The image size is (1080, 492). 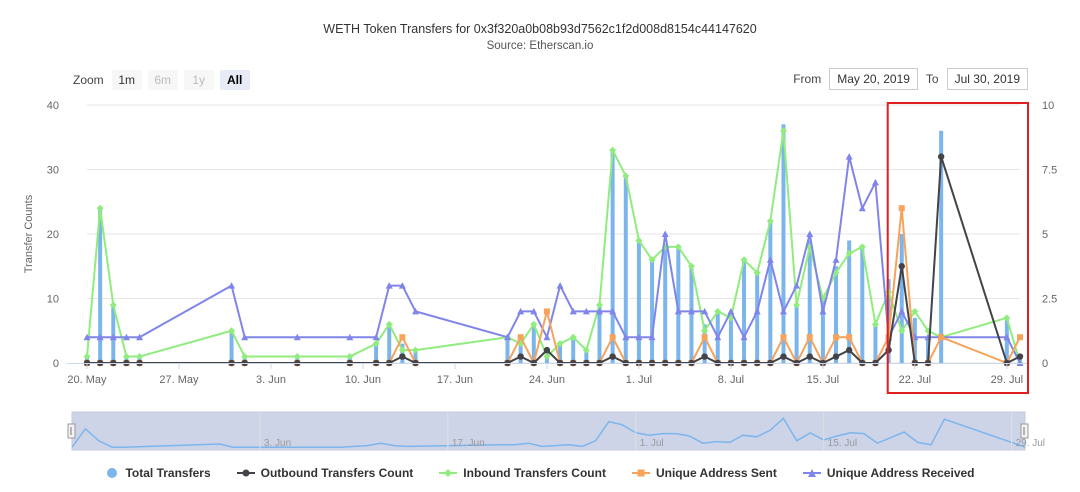 What do you see at coordinates (842, 443) in the screenshot?
I see `navigator-tick-label: 15. Jul` at bounding box center [842, 443].